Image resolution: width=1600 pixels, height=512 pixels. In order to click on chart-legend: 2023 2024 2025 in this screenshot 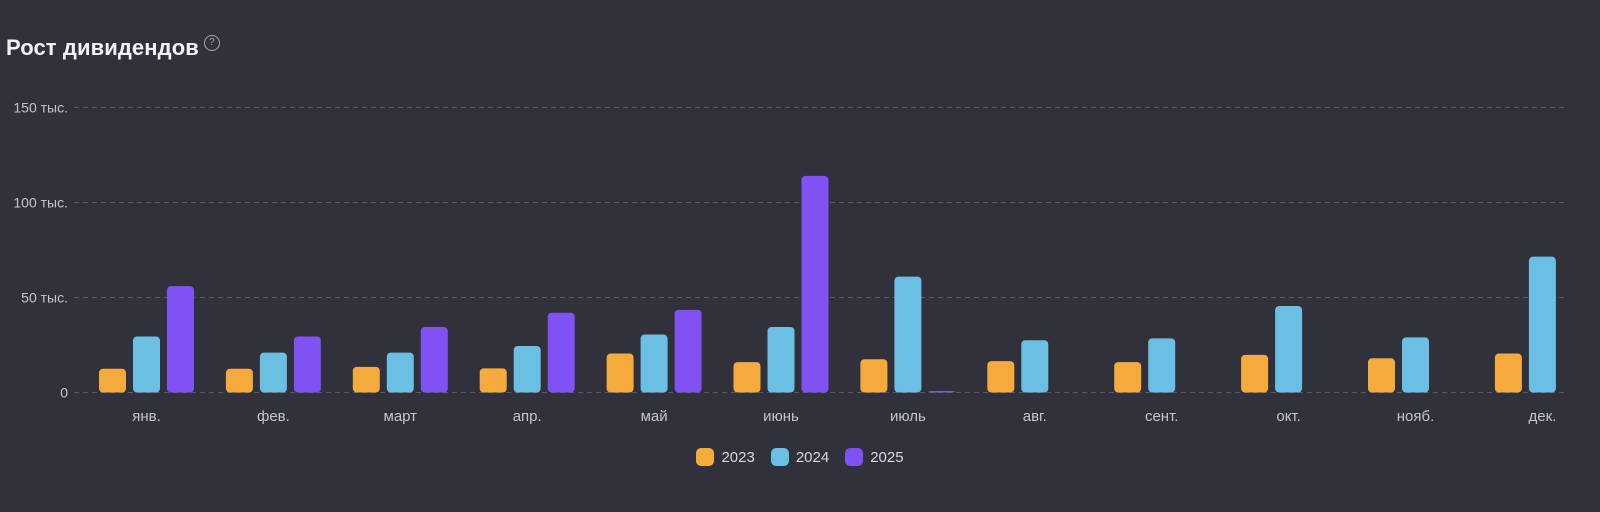, I will do `click(800, 457)`.